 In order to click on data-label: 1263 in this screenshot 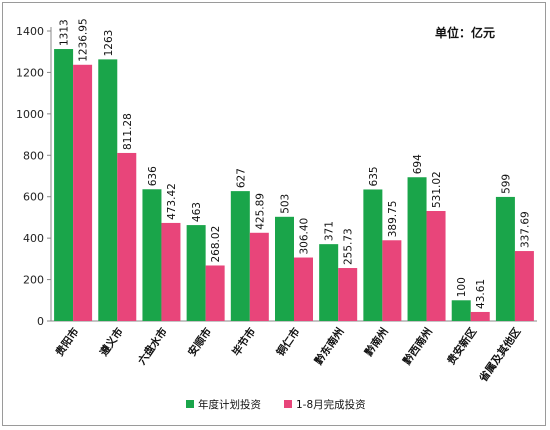, I will do `click(109, 43)`.